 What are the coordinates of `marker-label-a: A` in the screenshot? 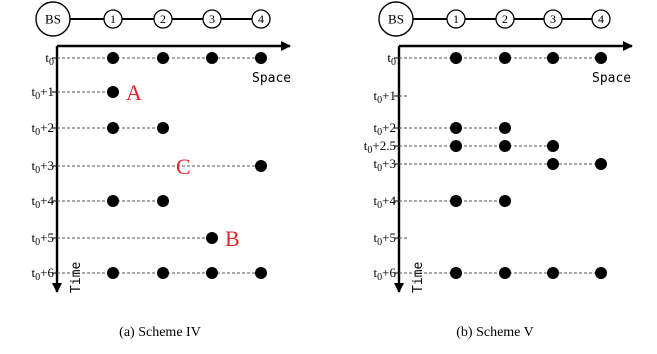 It's located at (134, 92).